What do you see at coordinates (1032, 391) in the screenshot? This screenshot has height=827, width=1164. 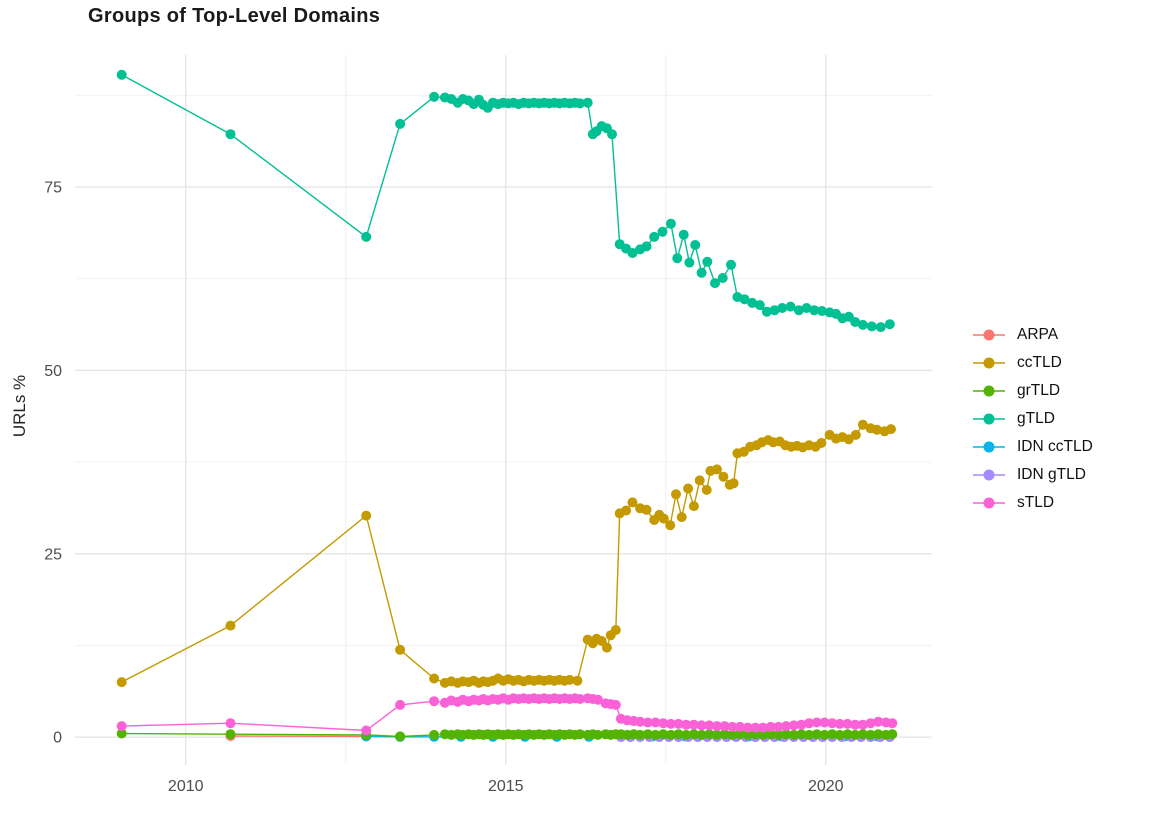 I see `legend-item-grtld: grTLD` at bounding box center [1032, 391].